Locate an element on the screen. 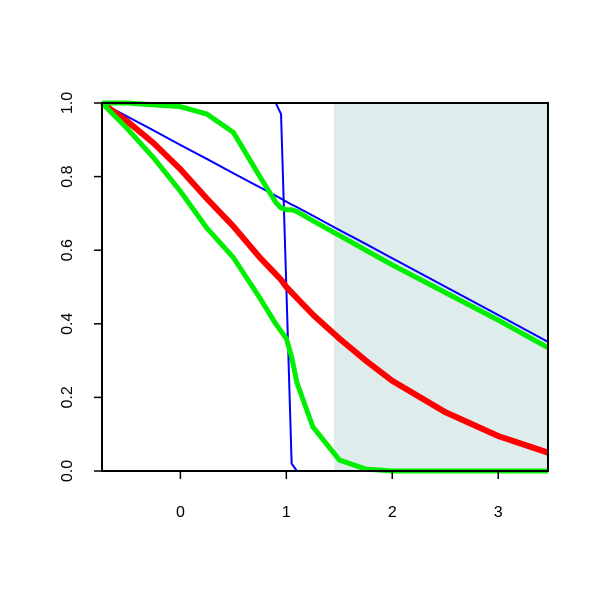 This screenshot has height=600, width=600. y-tick-label: 0.2 is located at coordinates (67, 397).